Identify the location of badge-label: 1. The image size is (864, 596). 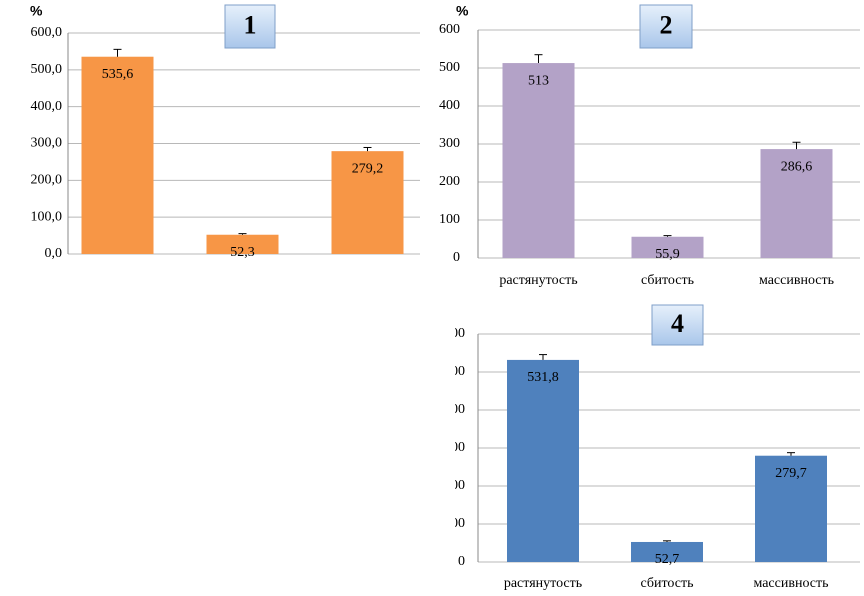
(250, 24).